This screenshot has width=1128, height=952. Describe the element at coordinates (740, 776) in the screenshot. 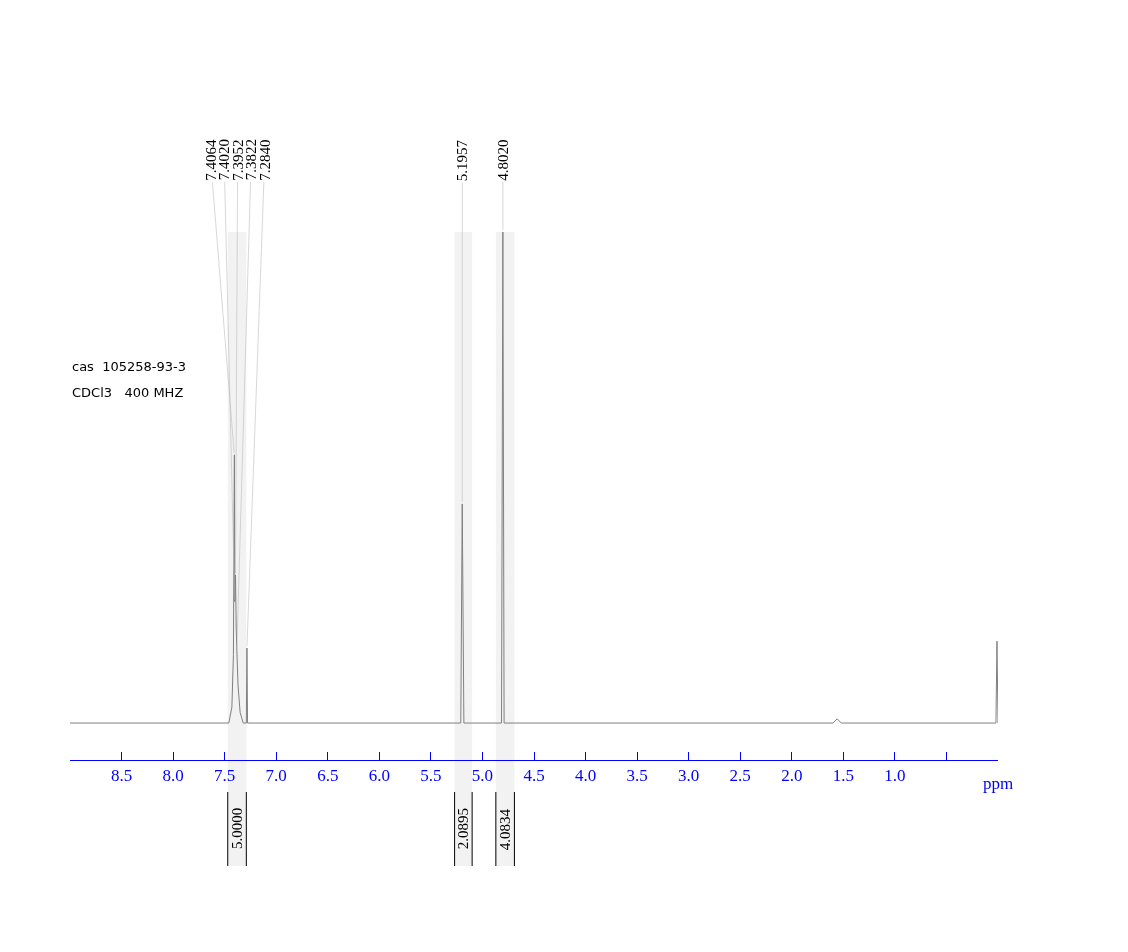

I see `x-tick-label: 2.5` at that location.